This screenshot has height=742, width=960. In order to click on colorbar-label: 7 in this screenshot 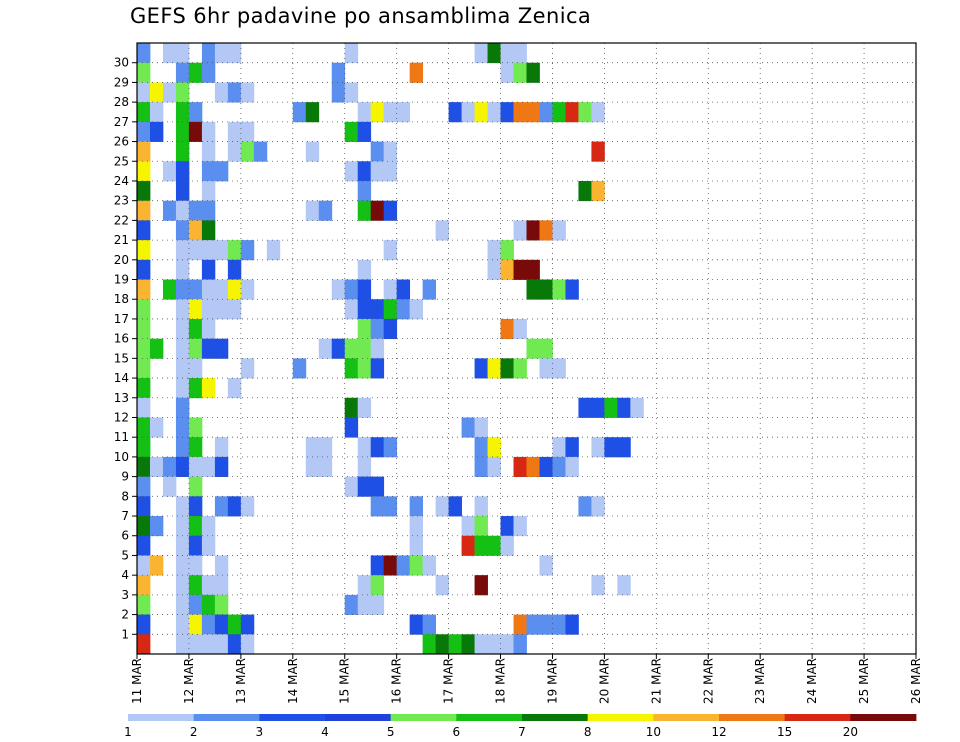, I will do `click(522, 732)`.